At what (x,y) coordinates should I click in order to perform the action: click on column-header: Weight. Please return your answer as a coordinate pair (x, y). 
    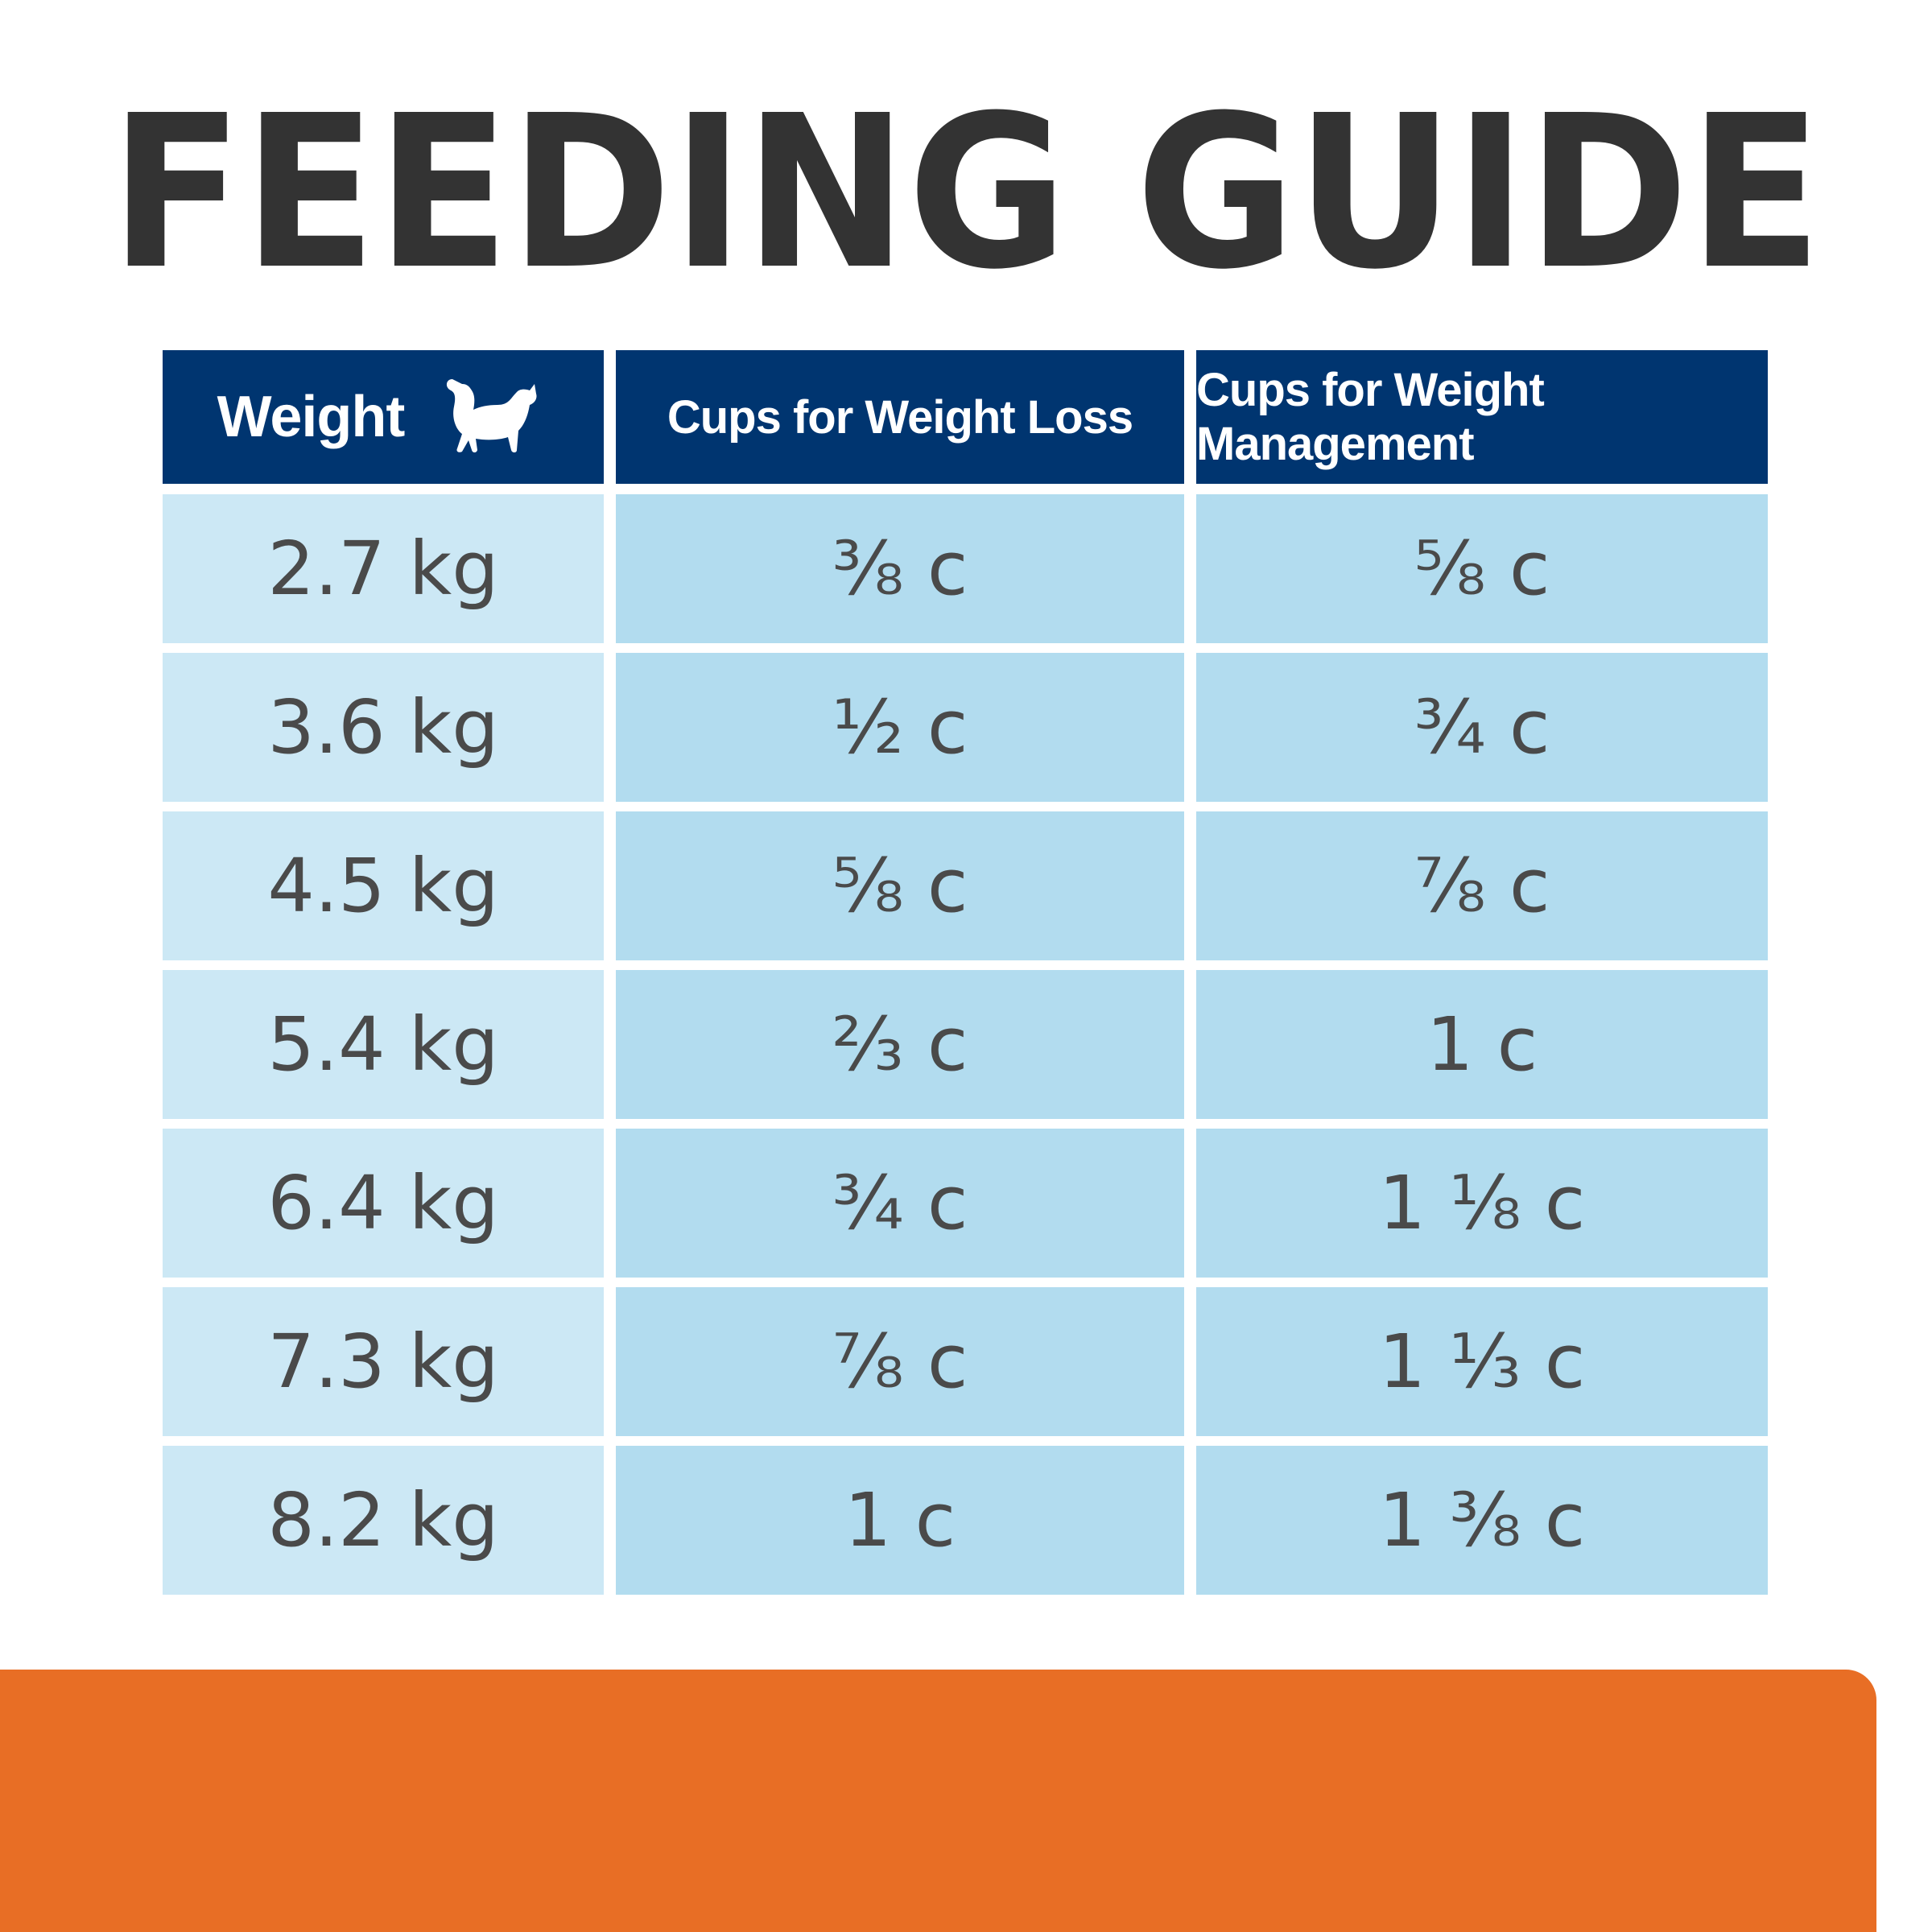
    Looking at the image, I should click on (383, 417).